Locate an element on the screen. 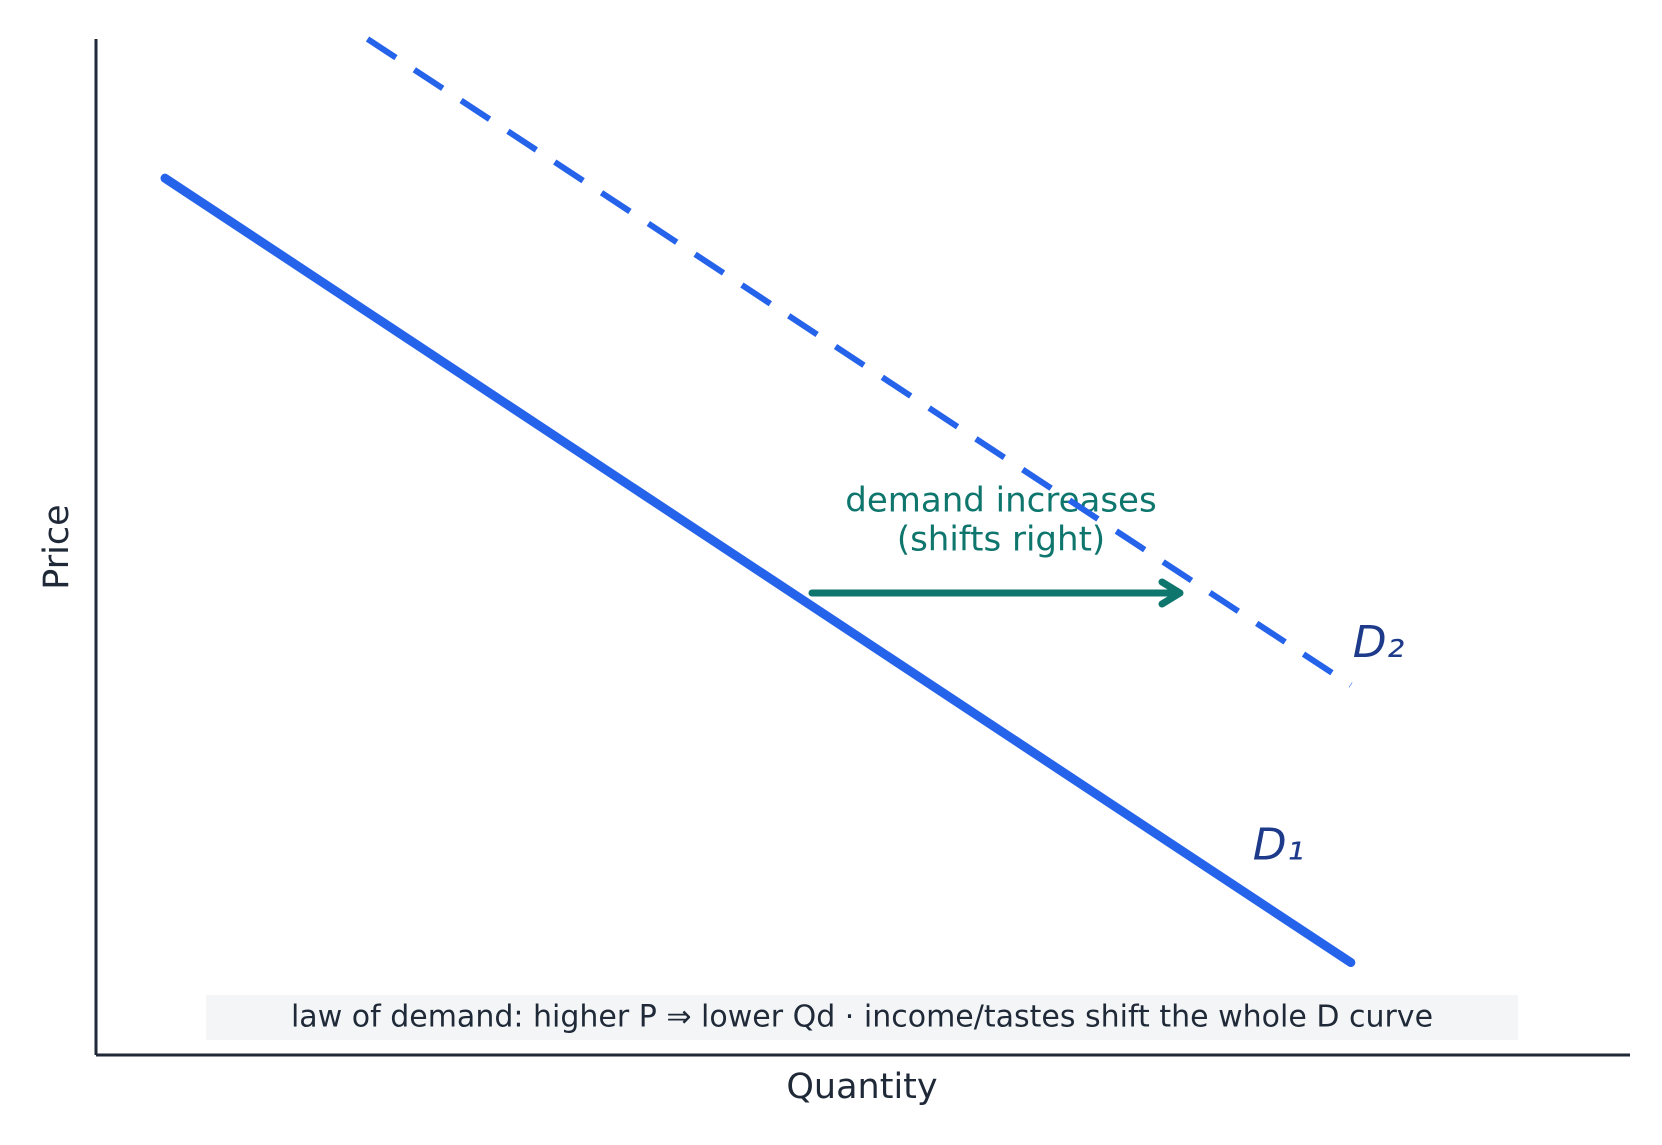 This screenshot has height=1145, width=1662. arrow-head is located at coordinates (1171, 593).